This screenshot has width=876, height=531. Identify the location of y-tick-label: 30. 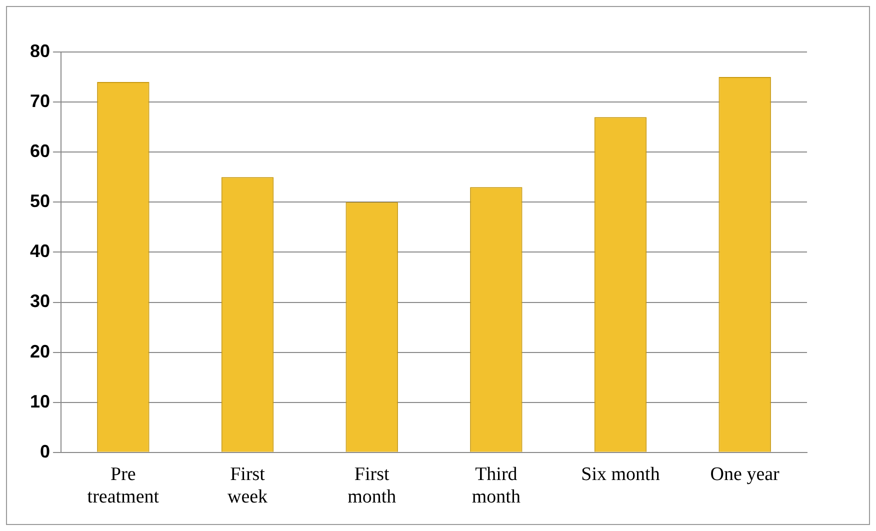
(40, 301).